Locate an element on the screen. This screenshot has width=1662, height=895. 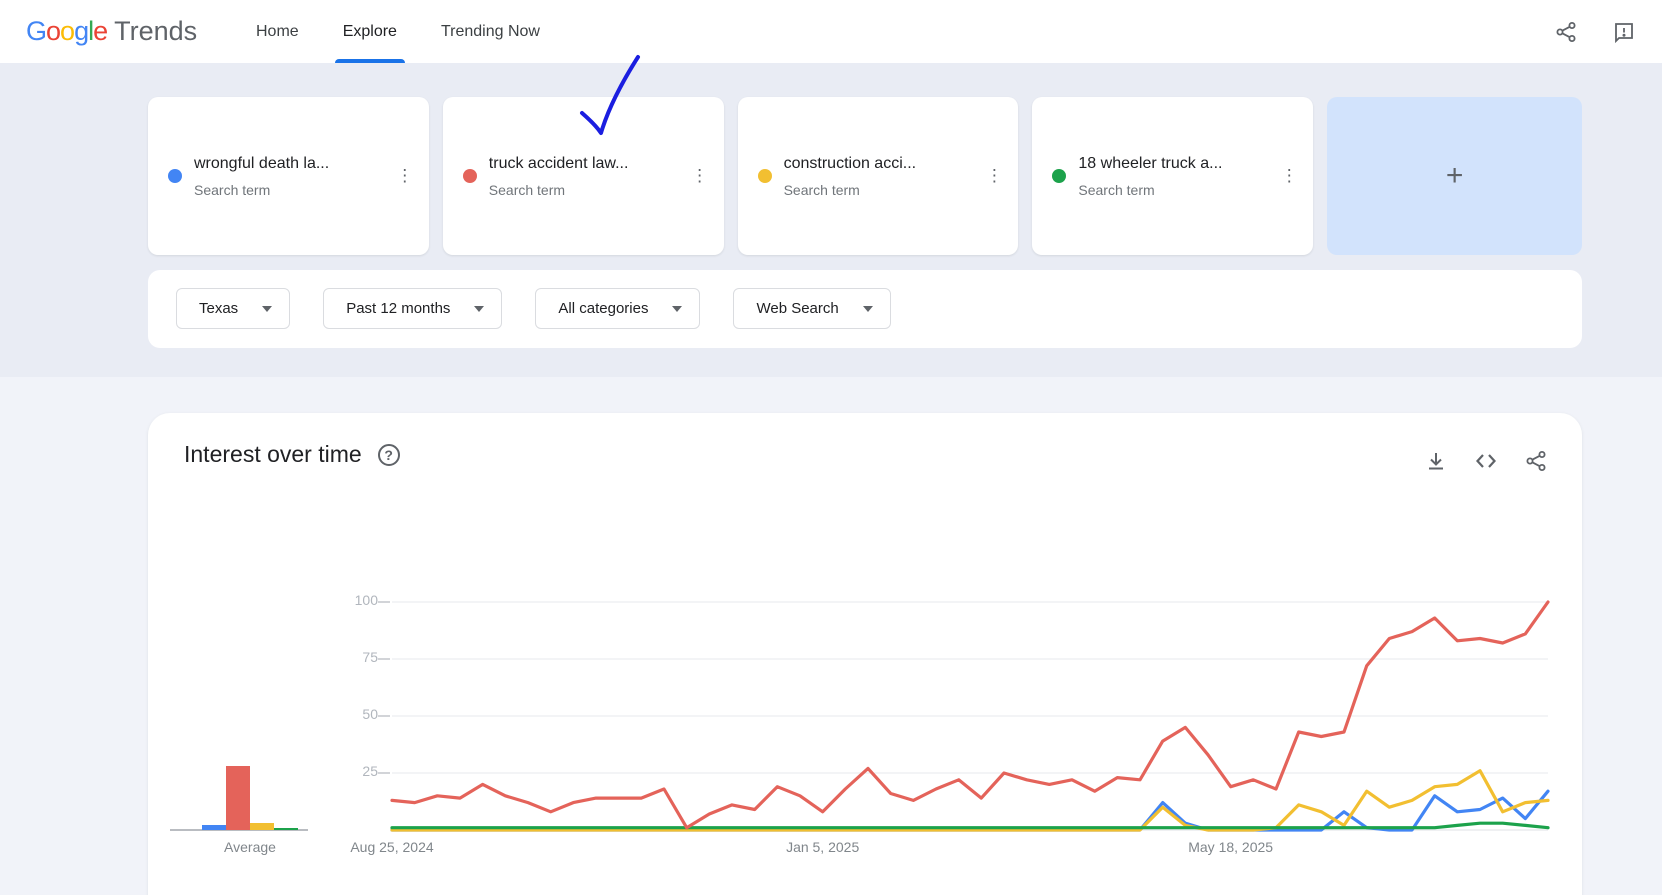
plus-icon: + is located at coordinates (1454, 175).